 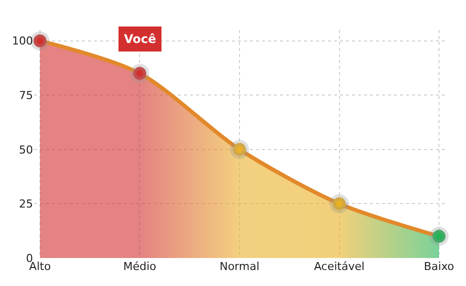 I want to click on x-tick-label: Alto, so click(x=40, y=266).